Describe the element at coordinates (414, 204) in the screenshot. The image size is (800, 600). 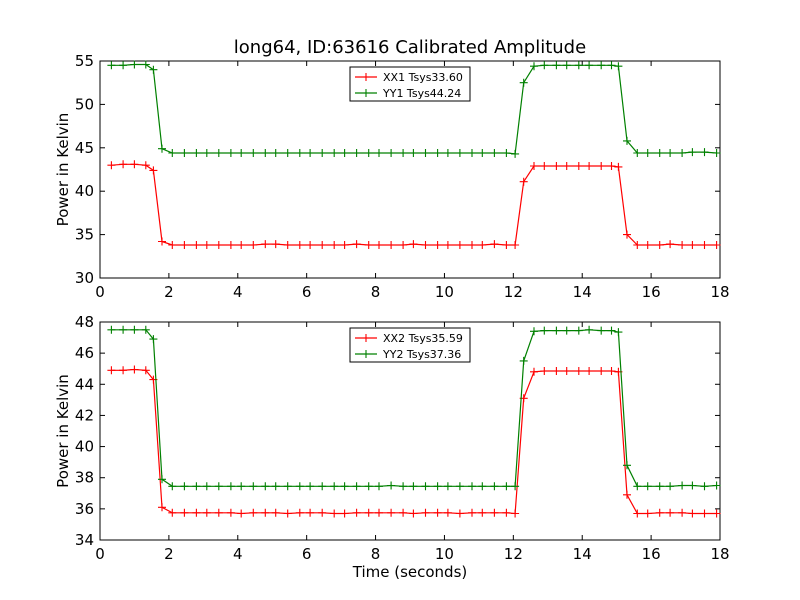
I see `series-line` at that location.